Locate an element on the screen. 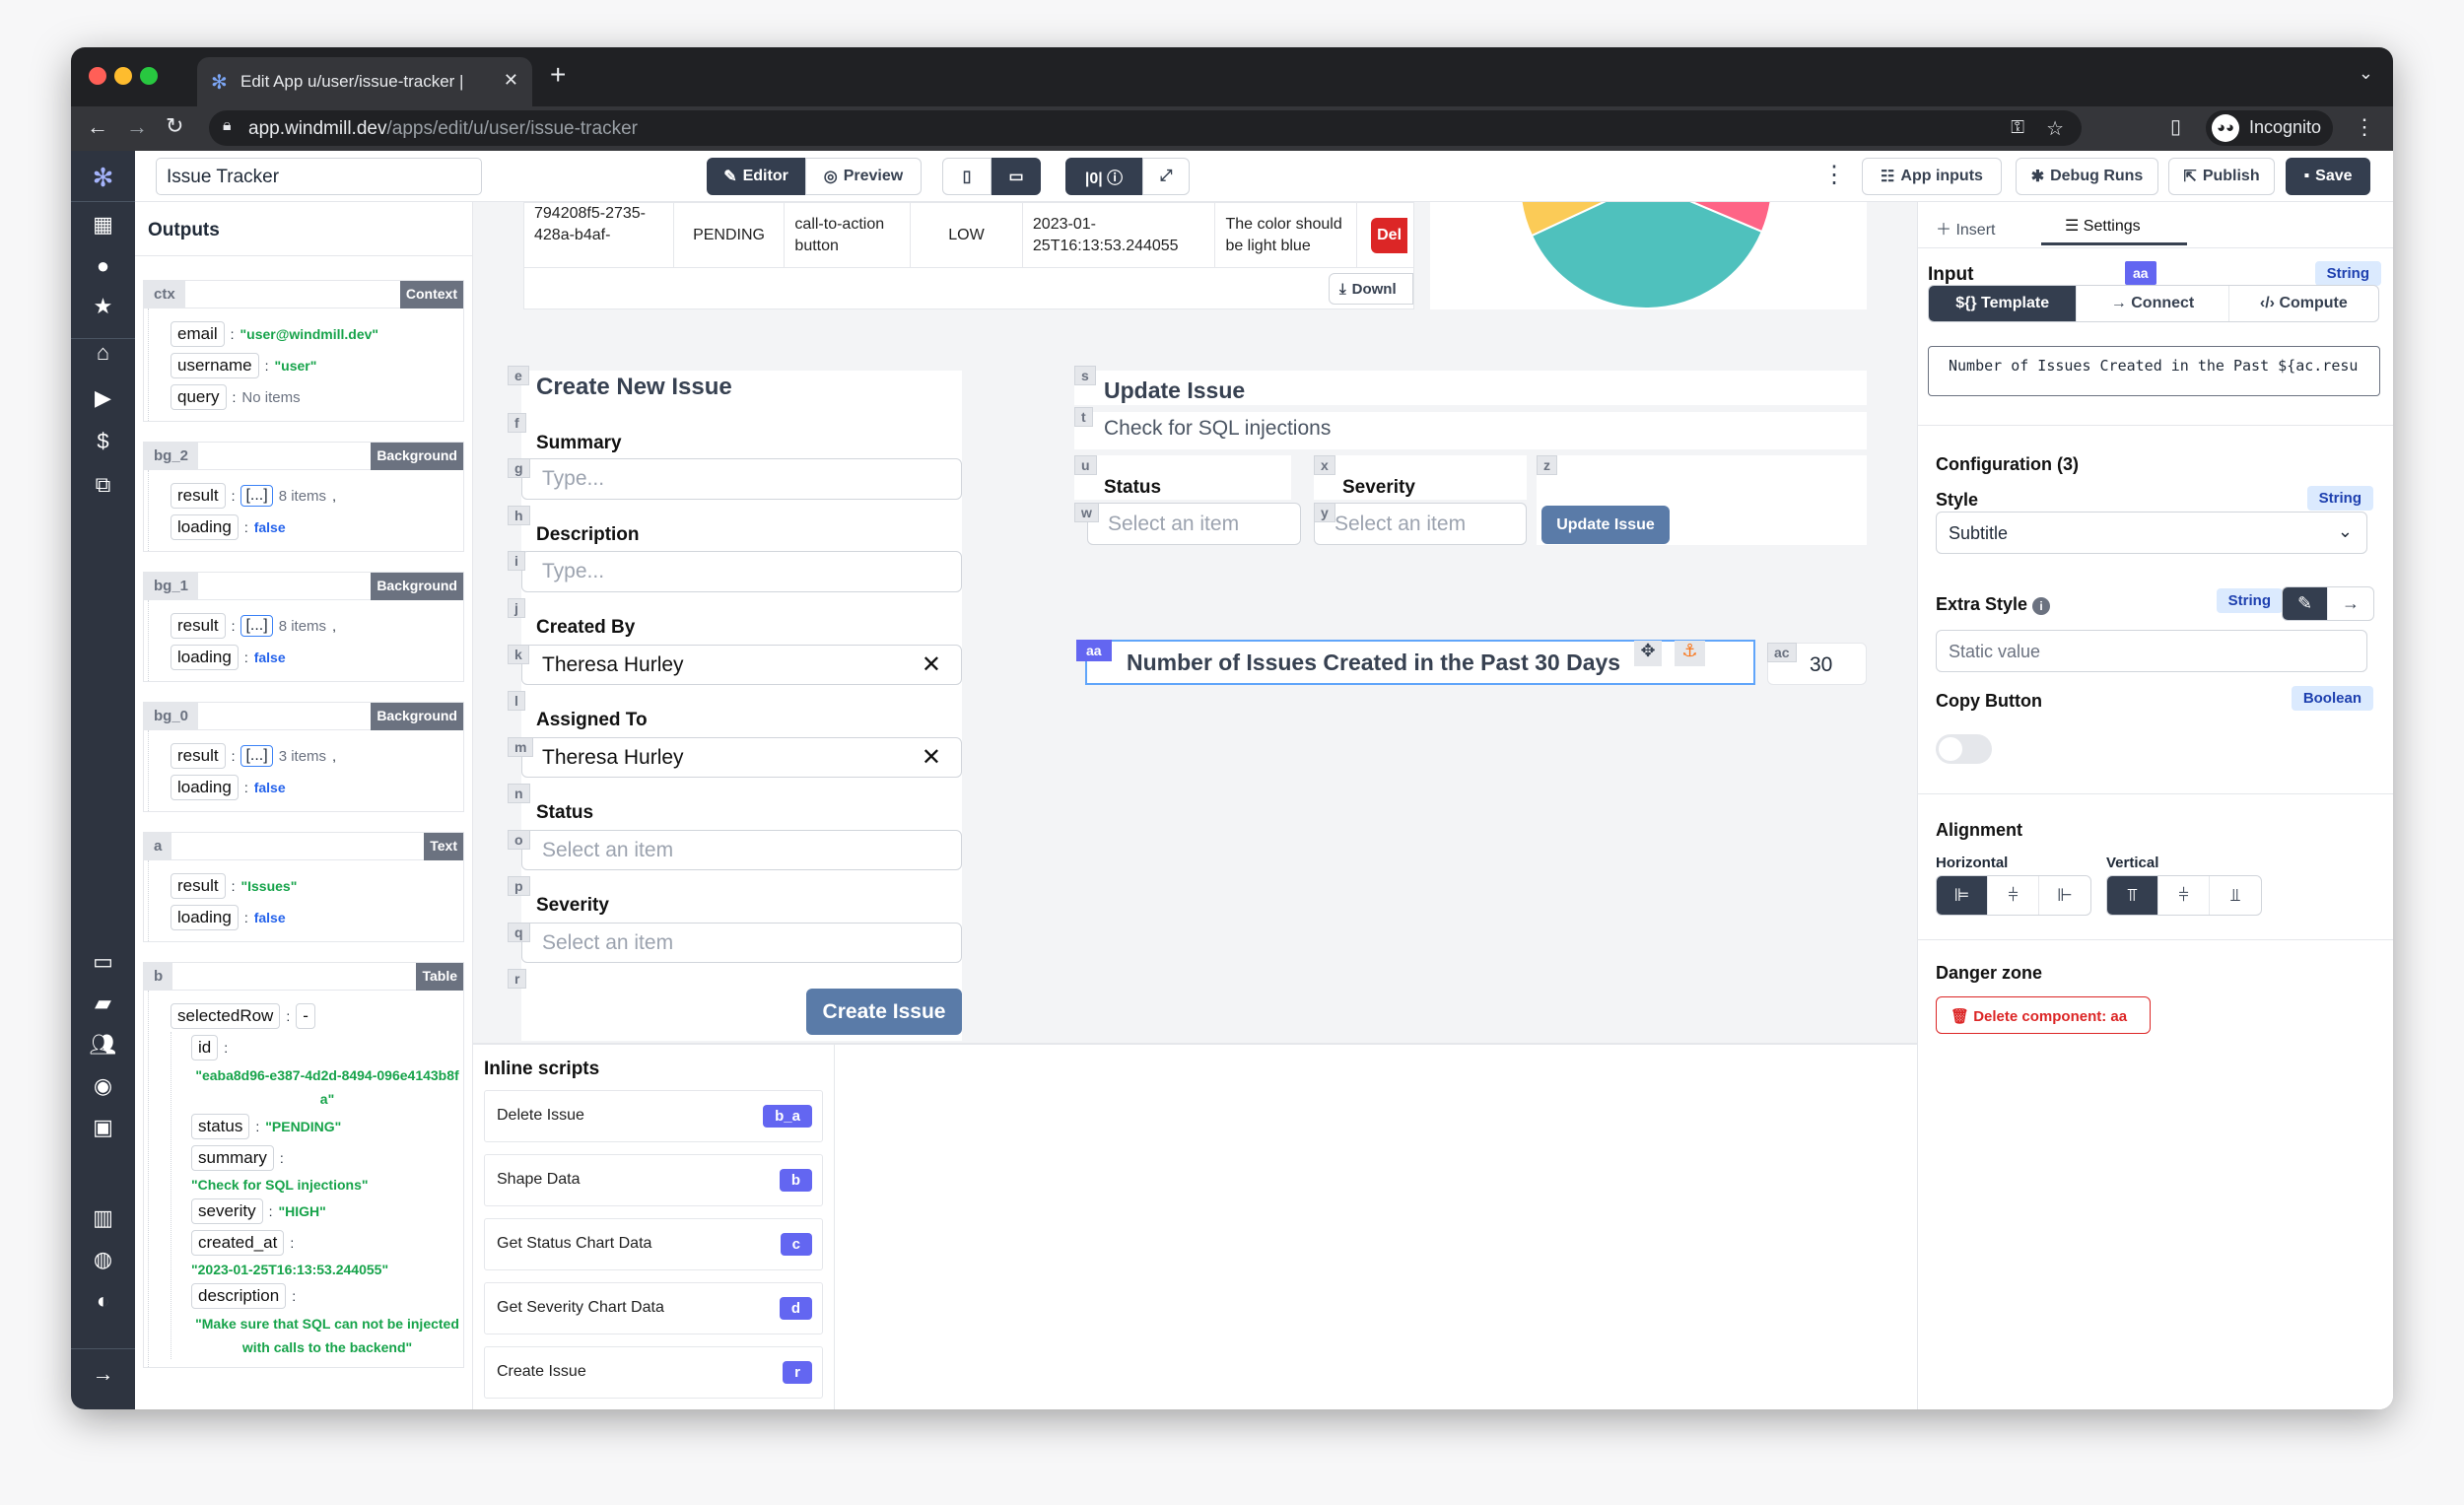  browser-menu-icon: ⋮ is located at coordinates (2364, 126).